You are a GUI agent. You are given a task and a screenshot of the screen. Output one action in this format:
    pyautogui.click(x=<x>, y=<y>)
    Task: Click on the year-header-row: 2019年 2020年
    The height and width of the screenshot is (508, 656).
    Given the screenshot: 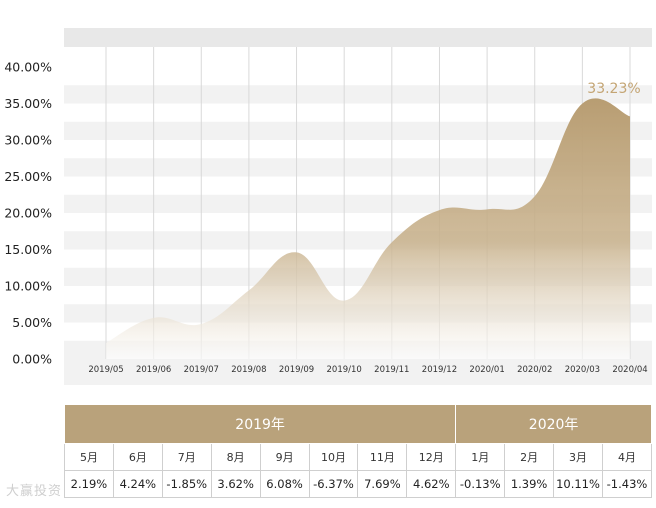 What is the action you would take?
    pyautogui.click(x=357, y=424)
    